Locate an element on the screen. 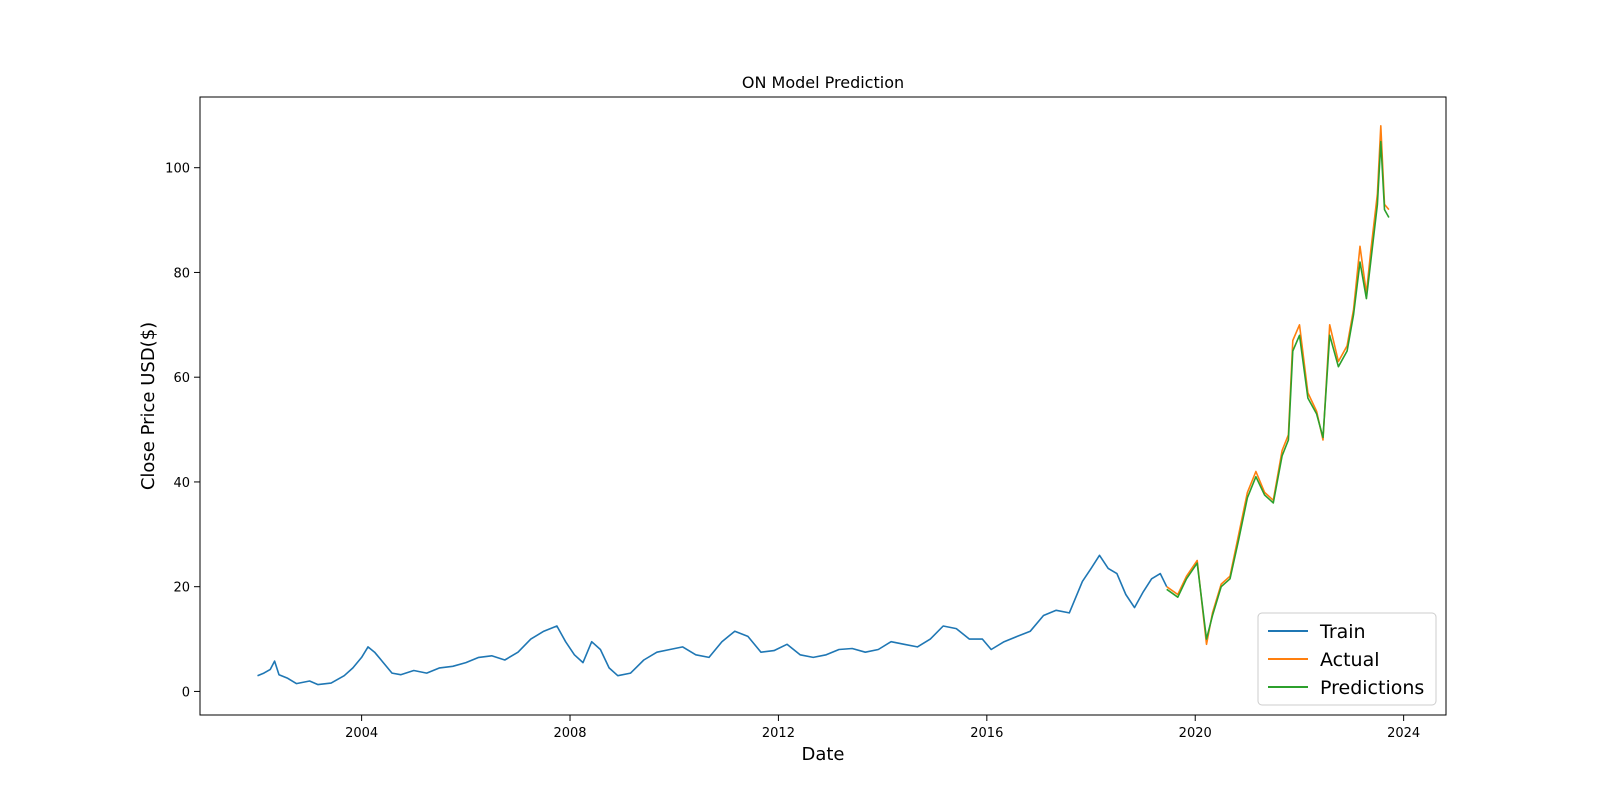 This screenshot has width=1600, height=800. y-tick-label: 100 is located at coordinates (177, 169).